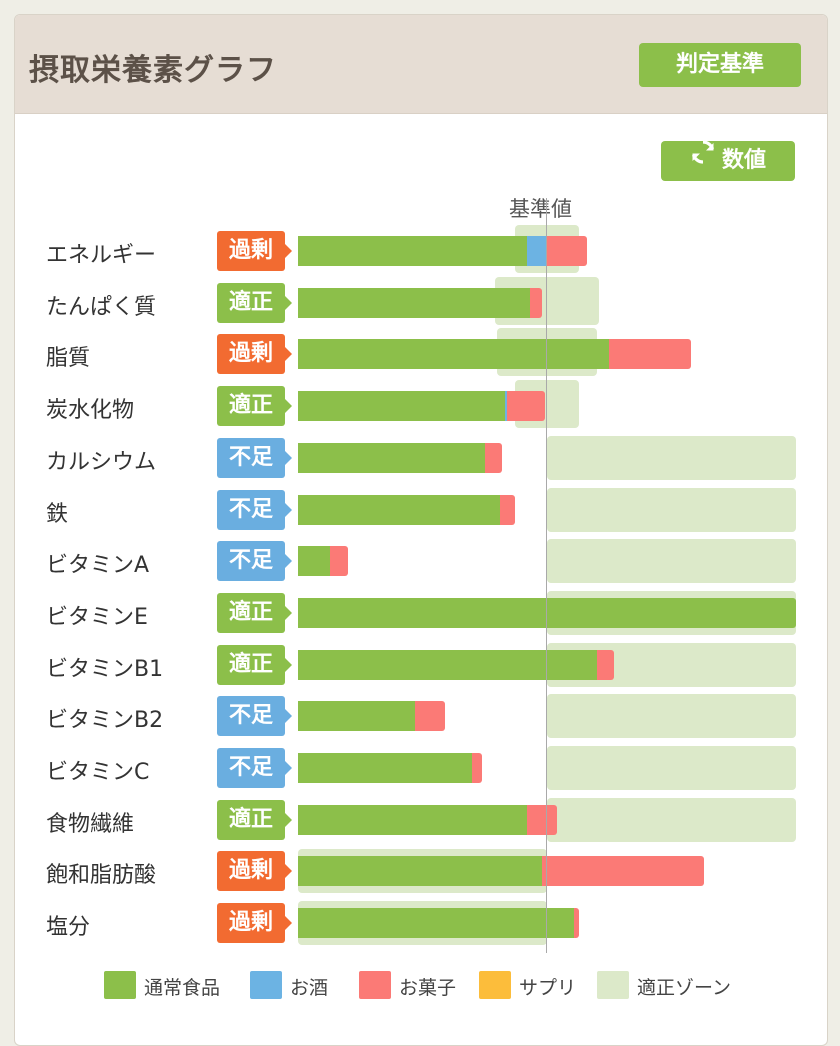 This screenshot has height=1046, width=840. I want to click on reference-label: 基準値, so click(540, 209).